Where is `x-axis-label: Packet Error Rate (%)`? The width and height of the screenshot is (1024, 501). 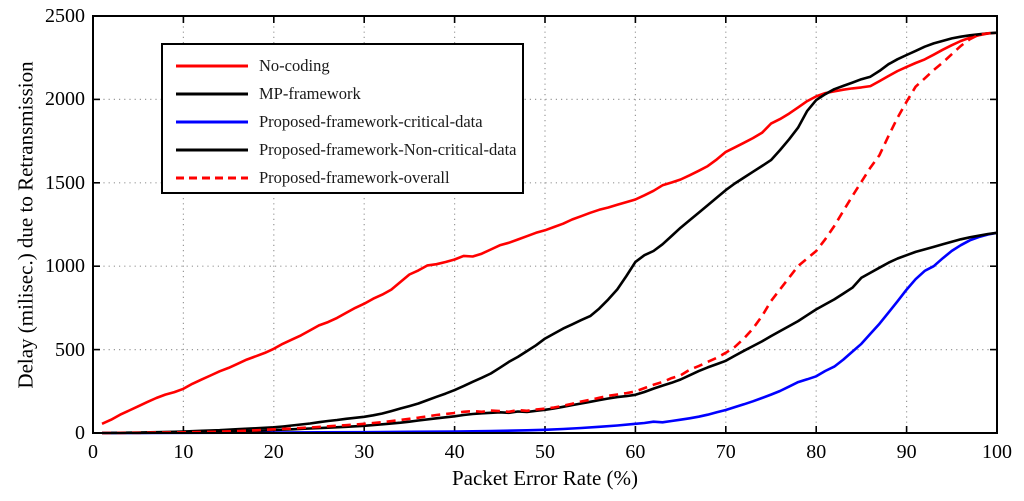
x-axis-label: Packet Error Rate (%) is located at coordinates (545, 478).